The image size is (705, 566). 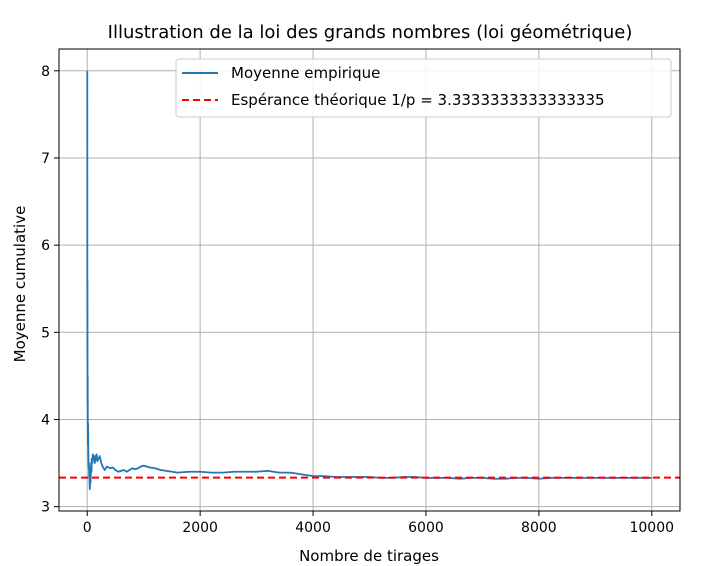 What do you see at coordinates (305, 73) in the screenshot?
I see `legend-label-empirical: Moyenne empirique` at bounding box center [305, 73].